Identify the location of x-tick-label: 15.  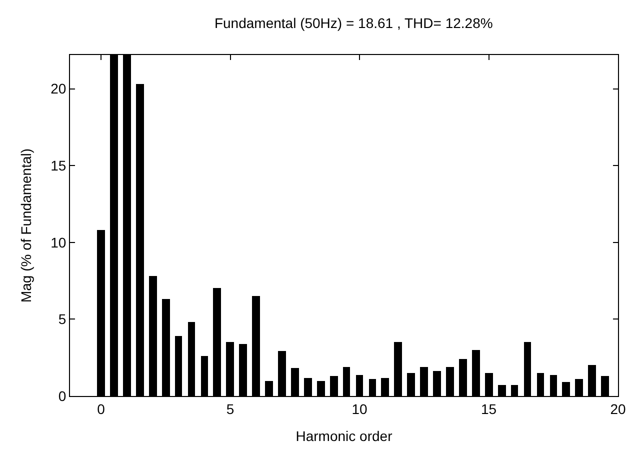
(488, 408).